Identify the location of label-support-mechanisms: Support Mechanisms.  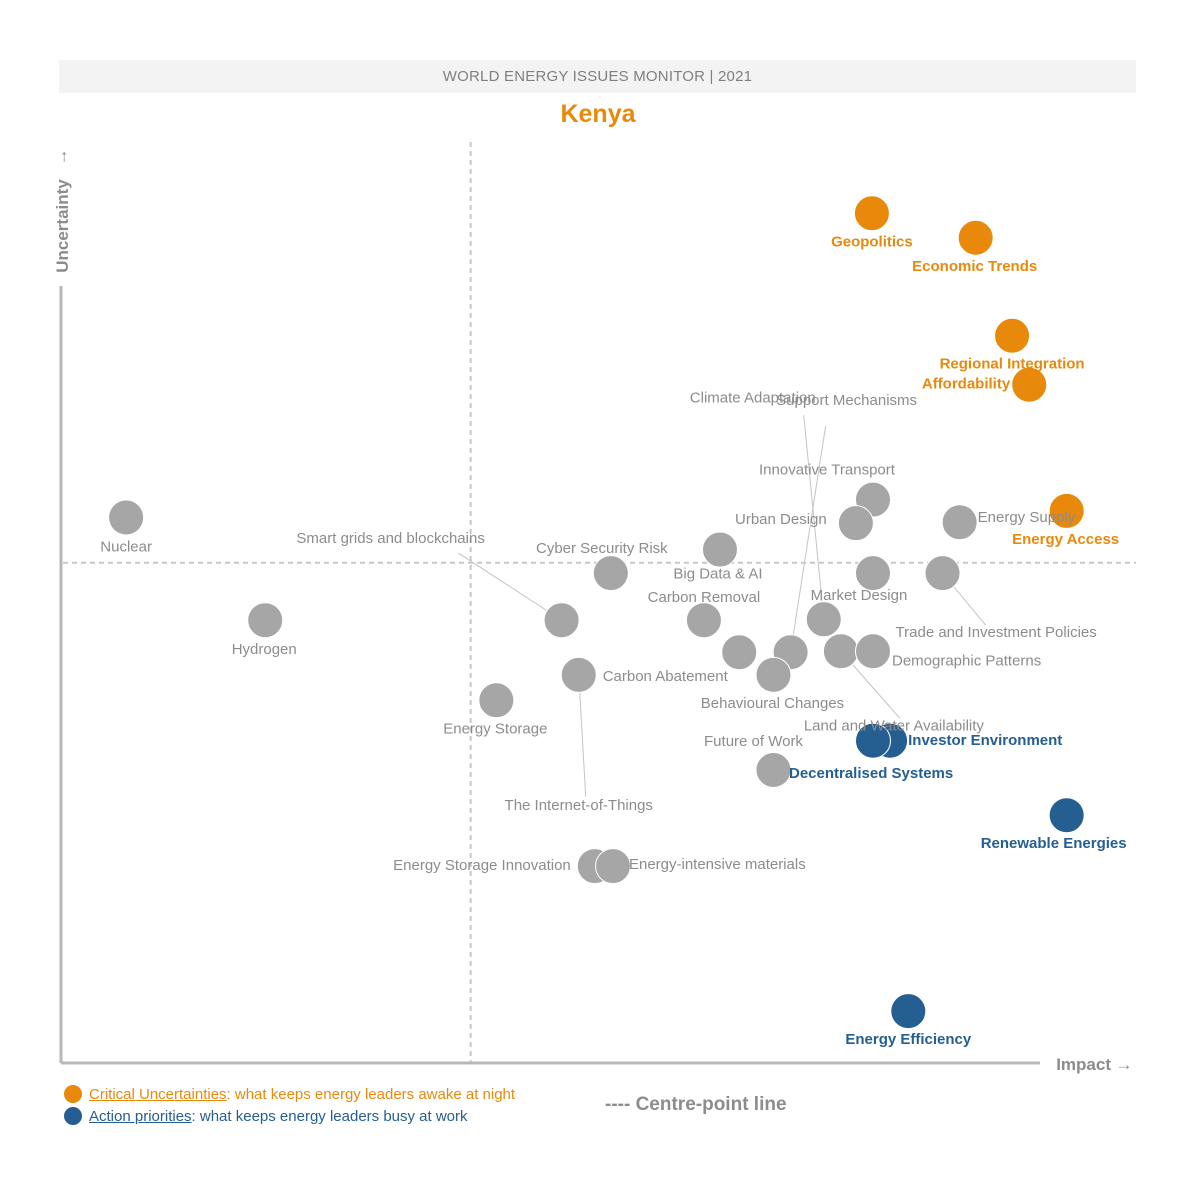
(846, 400).